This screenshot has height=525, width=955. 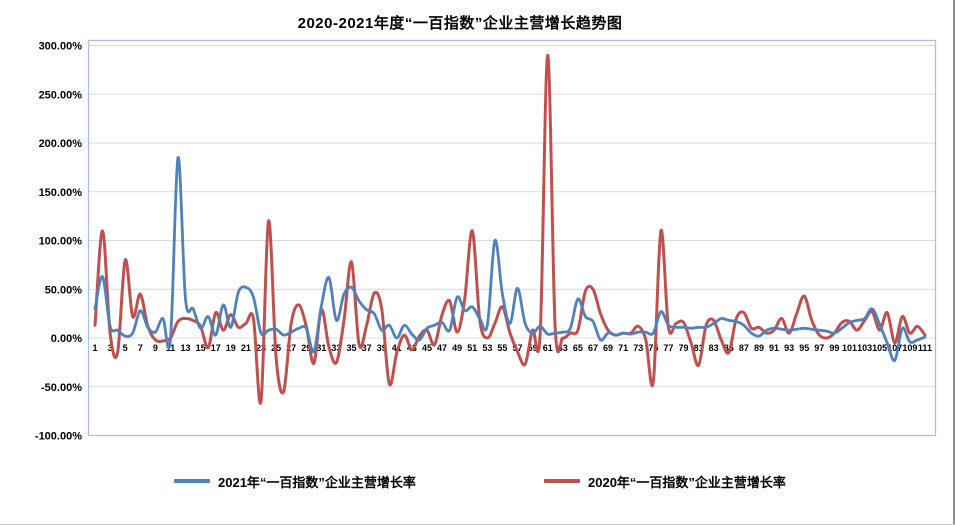 I want to click on window-right-edge, so click(x=954, y=262).